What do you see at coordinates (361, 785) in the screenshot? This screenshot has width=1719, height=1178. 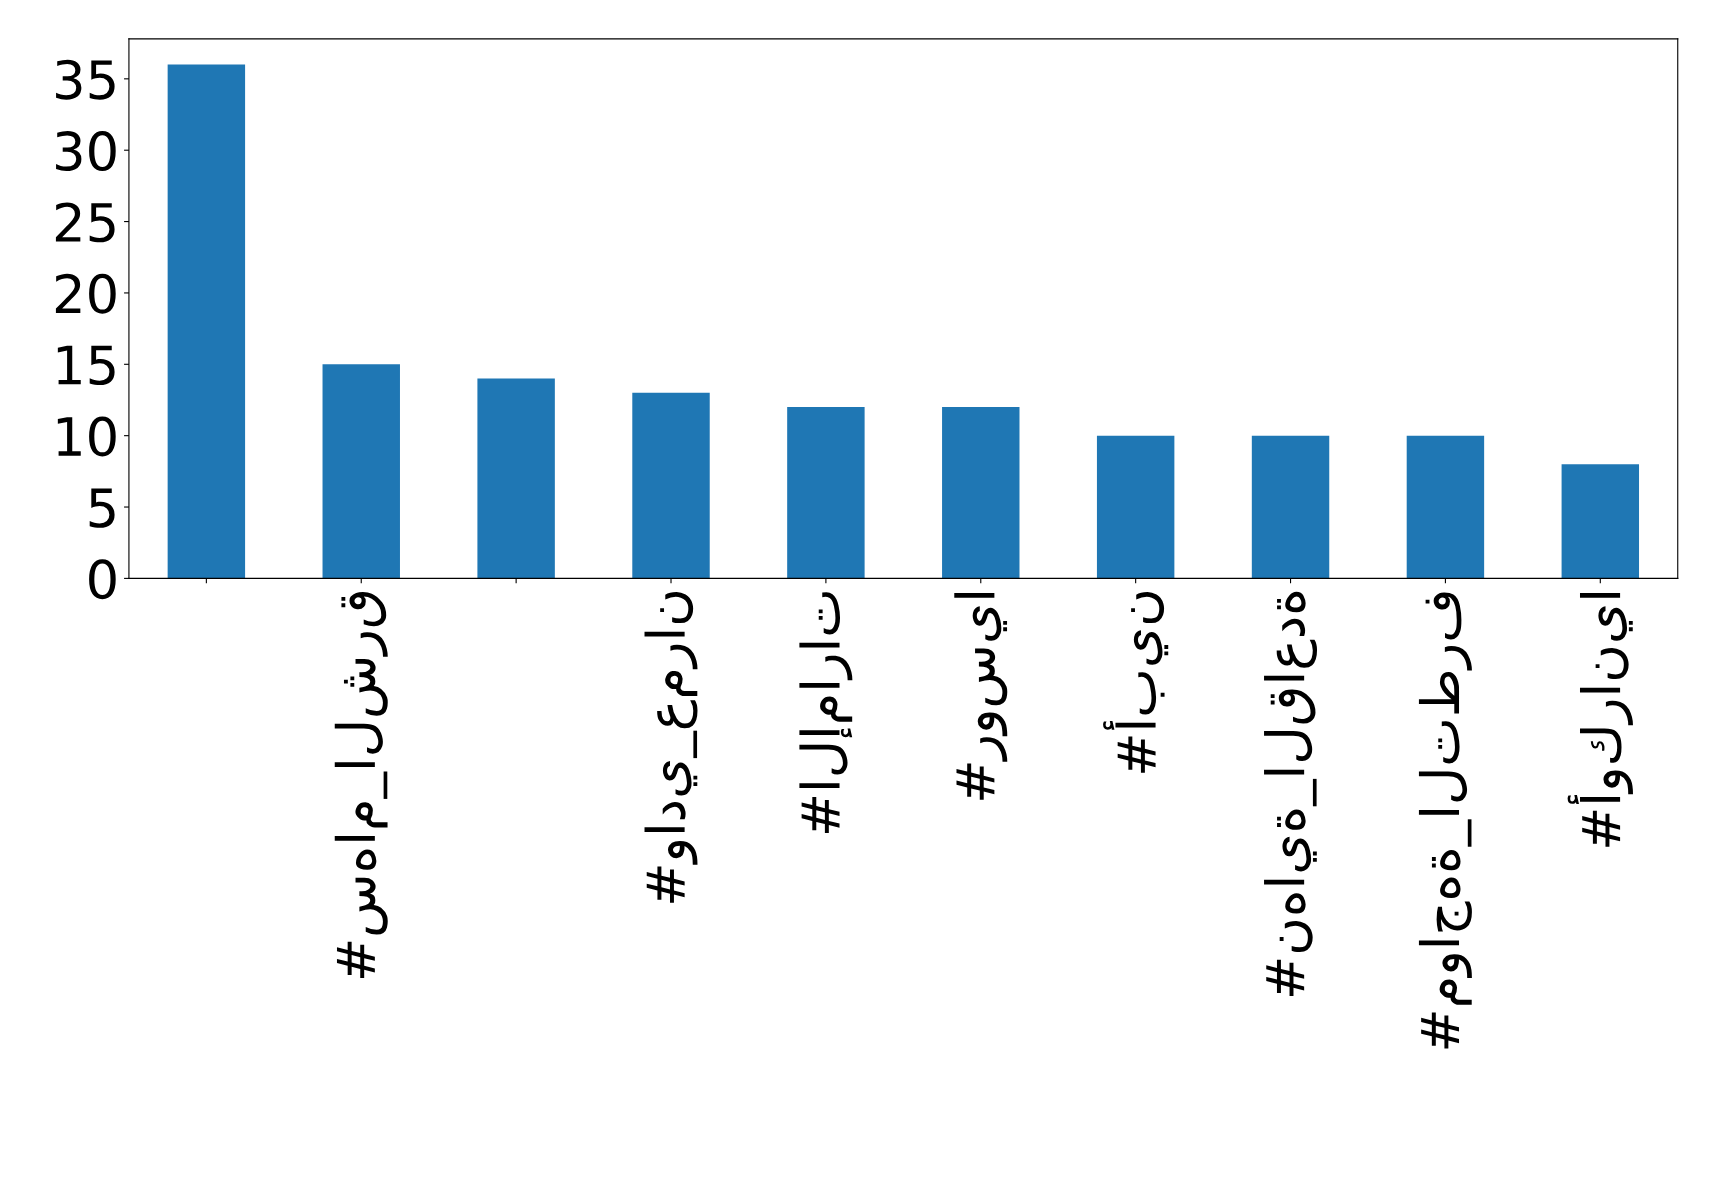 I see `x-tick-label: #سهام_الشرق` at bounding box center [361, 785].